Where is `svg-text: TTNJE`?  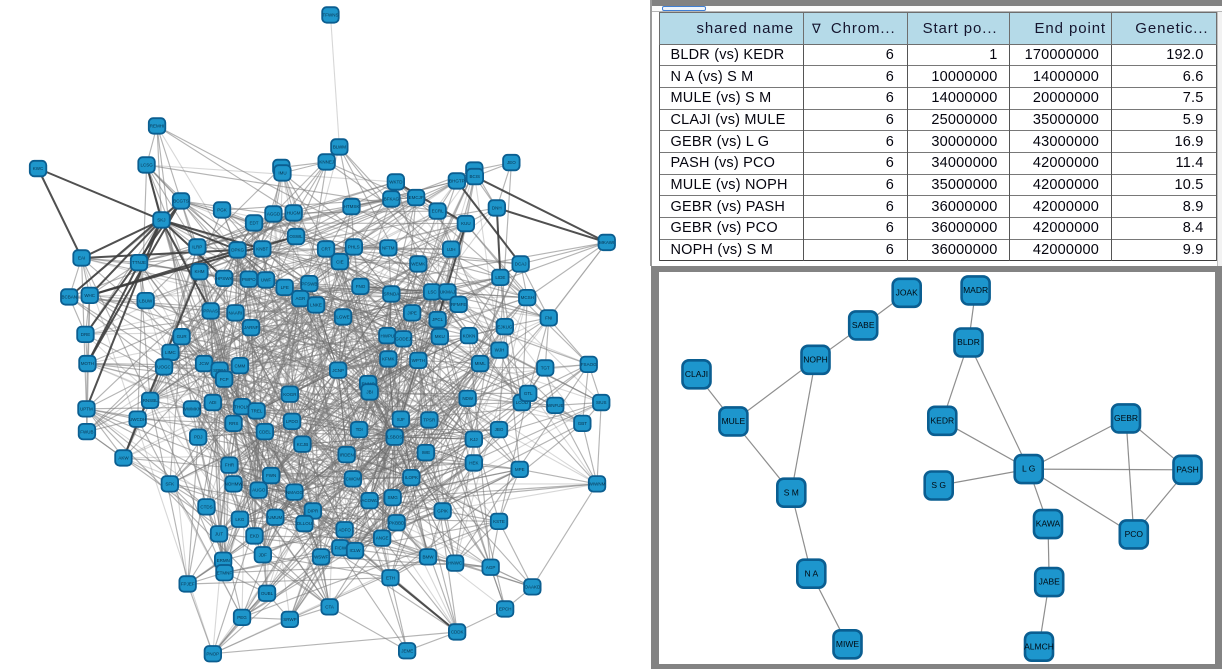 svg-text: TTNJE is located at coordinates (139, 262).